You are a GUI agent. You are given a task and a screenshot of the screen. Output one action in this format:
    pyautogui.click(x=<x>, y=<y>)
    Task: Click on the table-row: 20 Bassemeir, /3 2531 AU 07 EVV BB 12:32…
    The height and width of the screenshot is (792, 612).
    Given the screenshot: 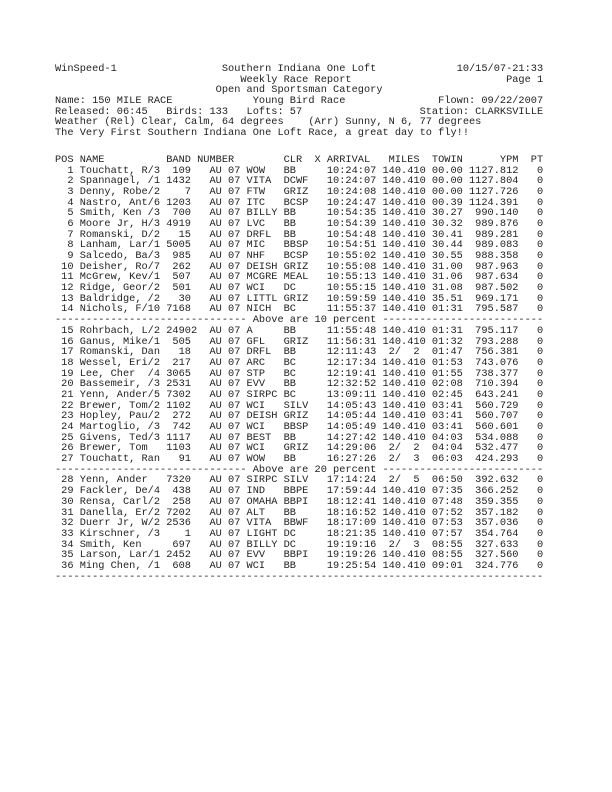 What is the action you would take?
    pyautogui.click(x=299, y=384)
    